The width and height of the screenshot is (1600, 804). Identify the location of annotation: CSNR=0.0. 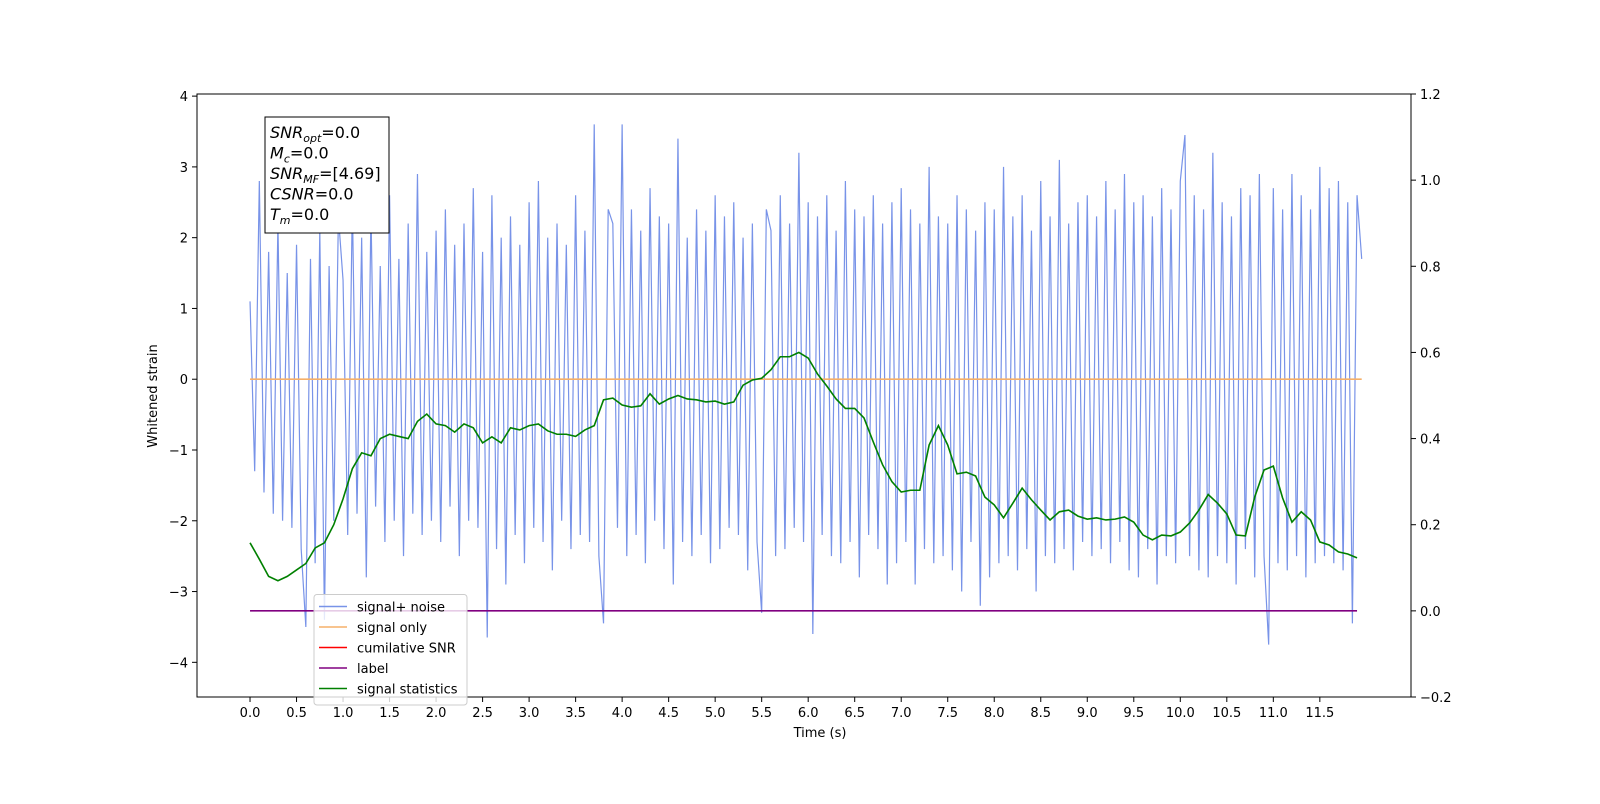
(312, 194).